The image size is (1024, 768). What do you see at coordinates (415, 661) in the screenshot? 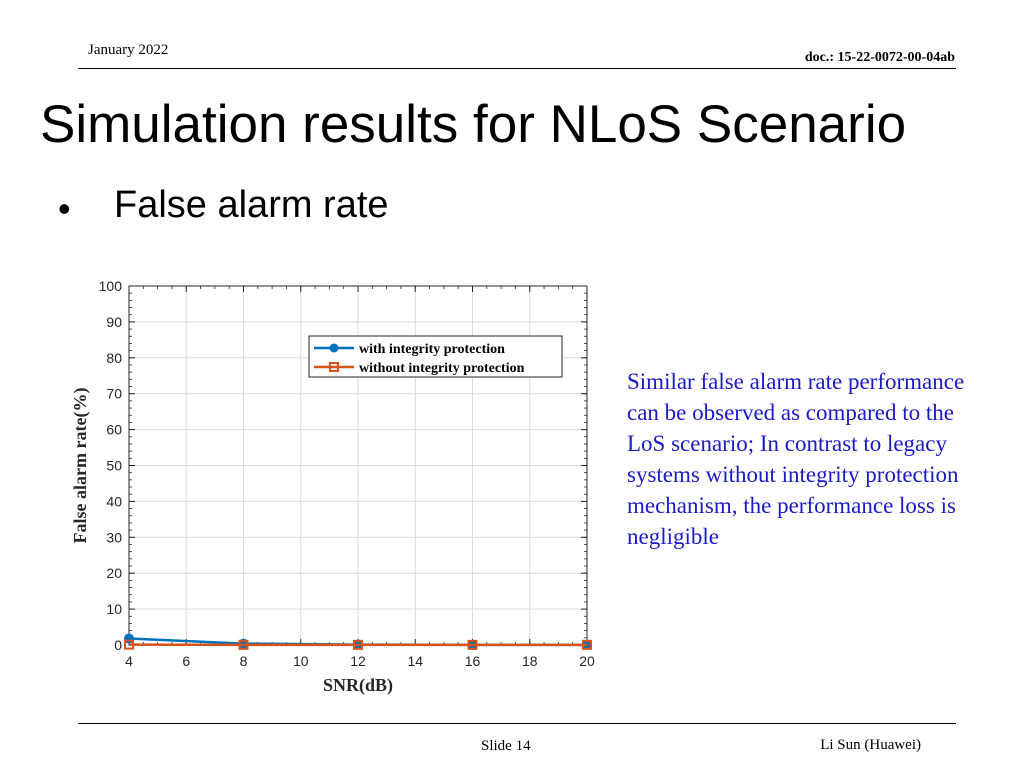
I see `x-tick-label: 14` at bounding box center [415, 661].